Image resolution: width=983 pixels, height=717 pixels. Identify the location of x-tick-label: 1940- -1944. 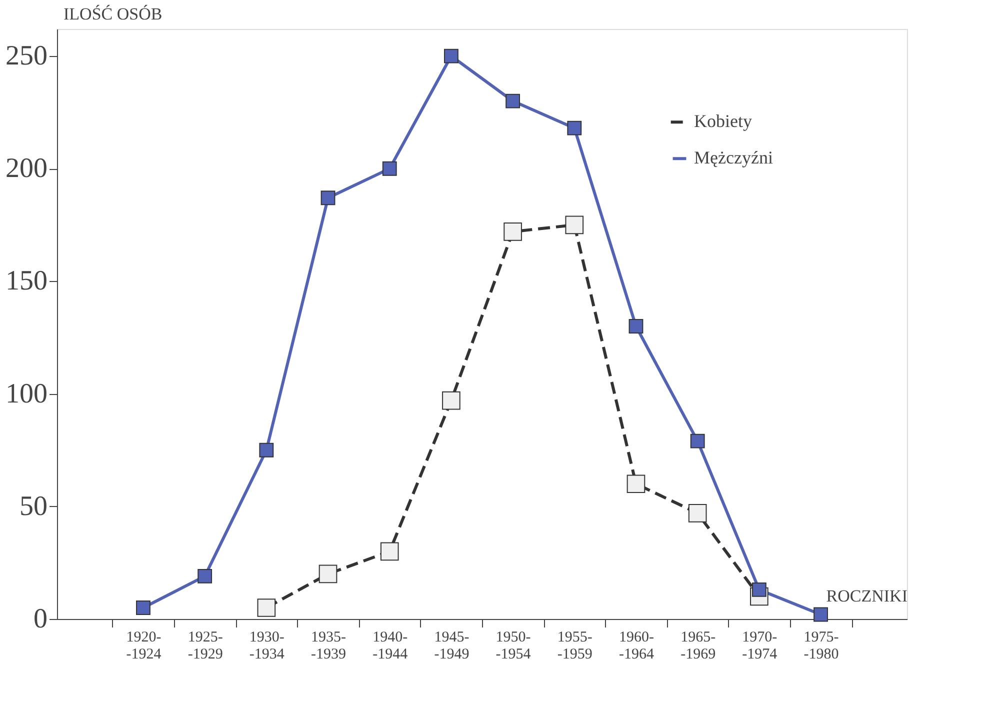
(390, 646).